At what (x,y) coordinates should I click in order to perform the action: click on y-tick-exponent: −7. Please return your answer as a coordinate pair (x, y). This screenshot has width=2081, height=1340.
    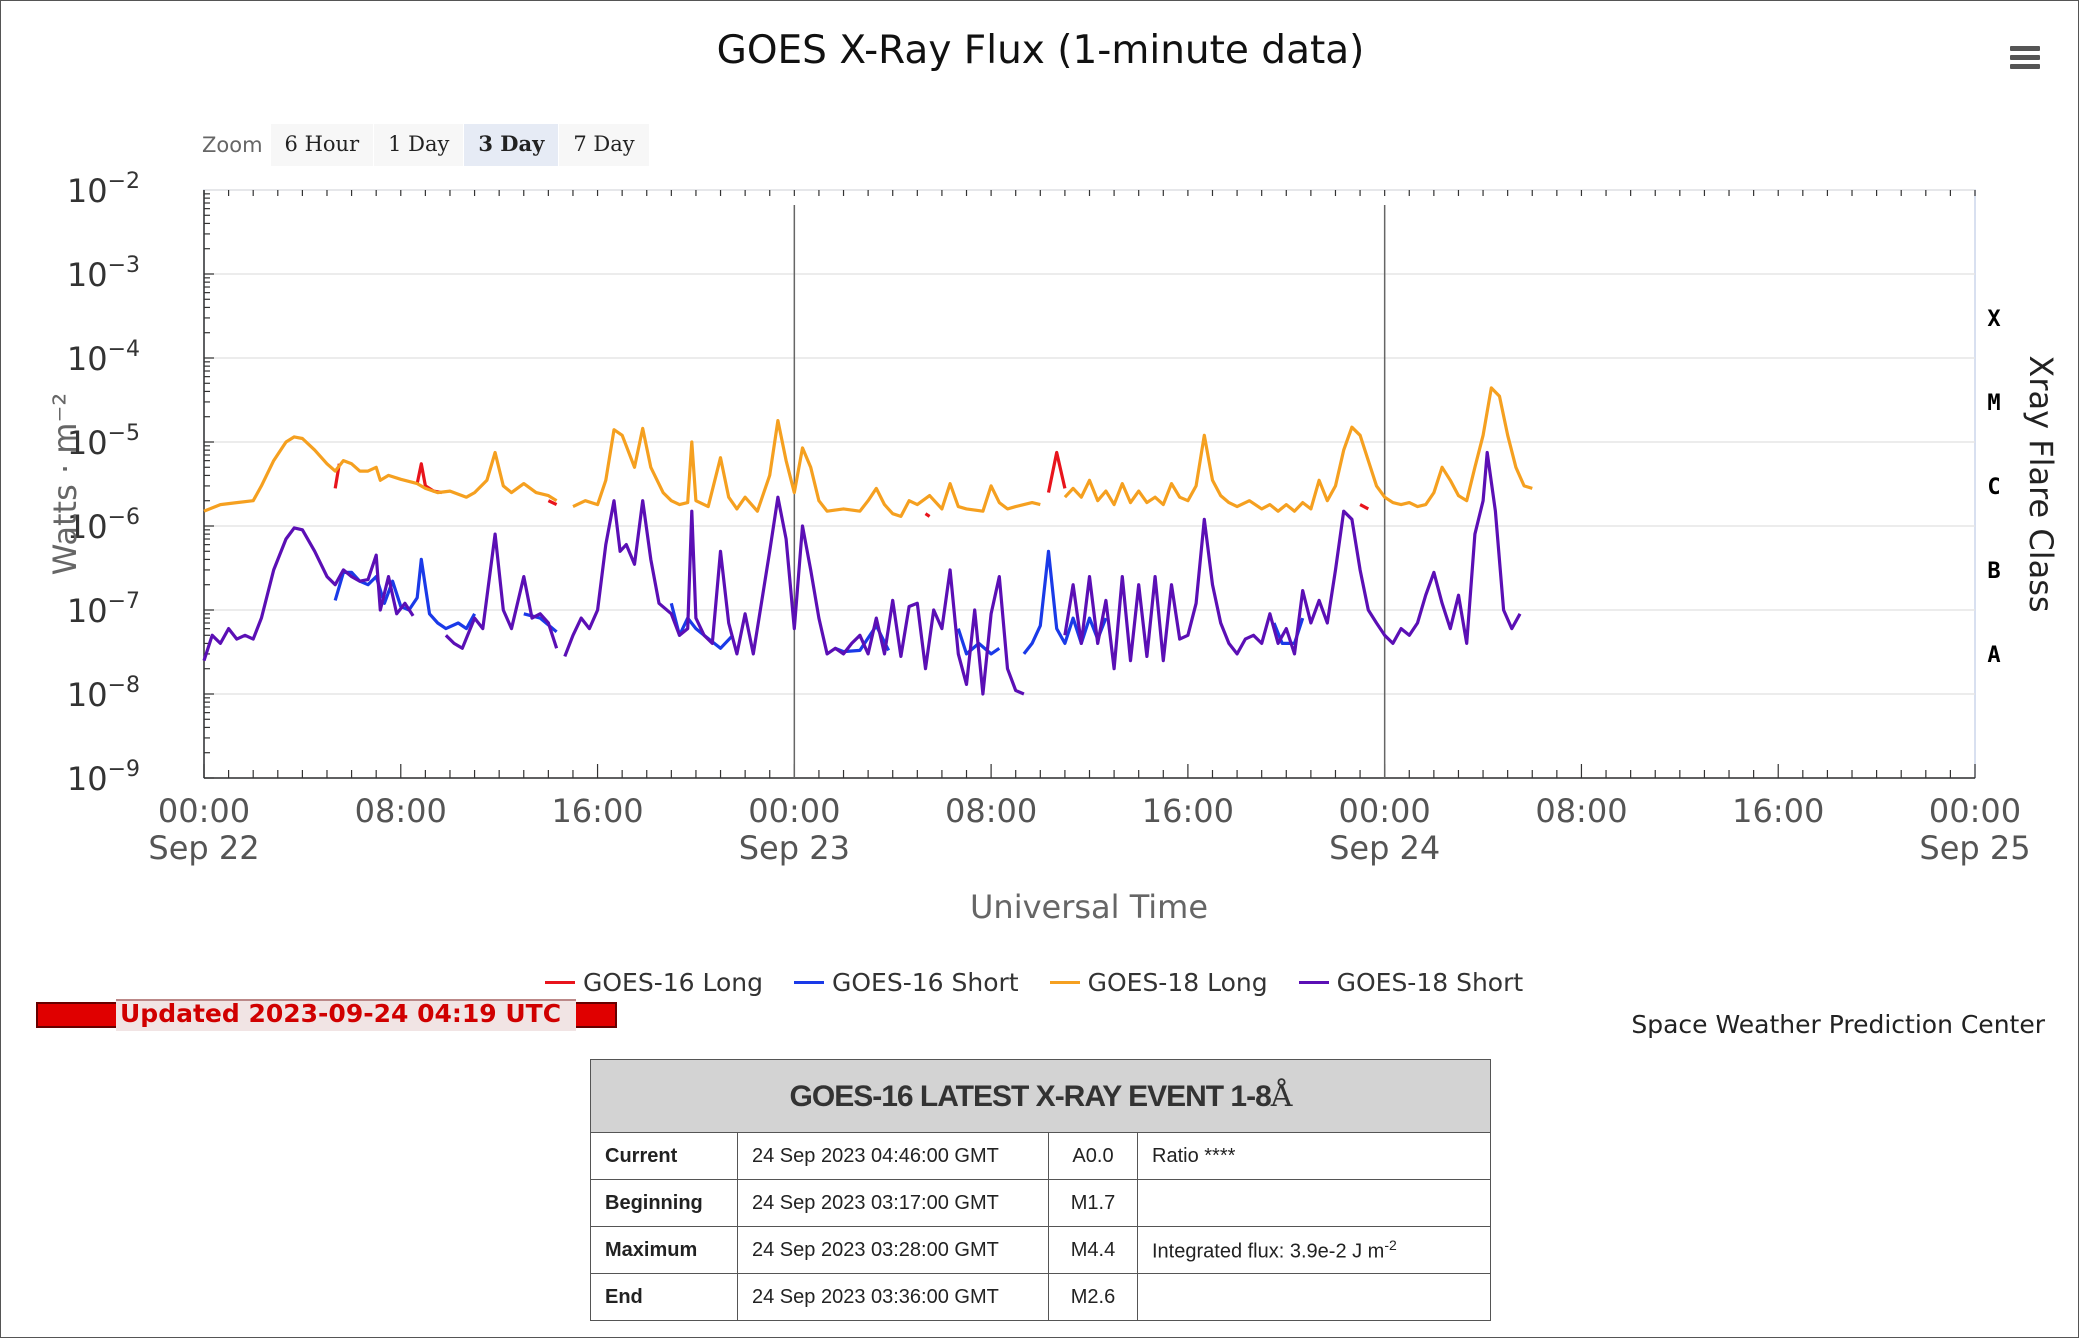
    Looking at the image, I should click on (124, 601).